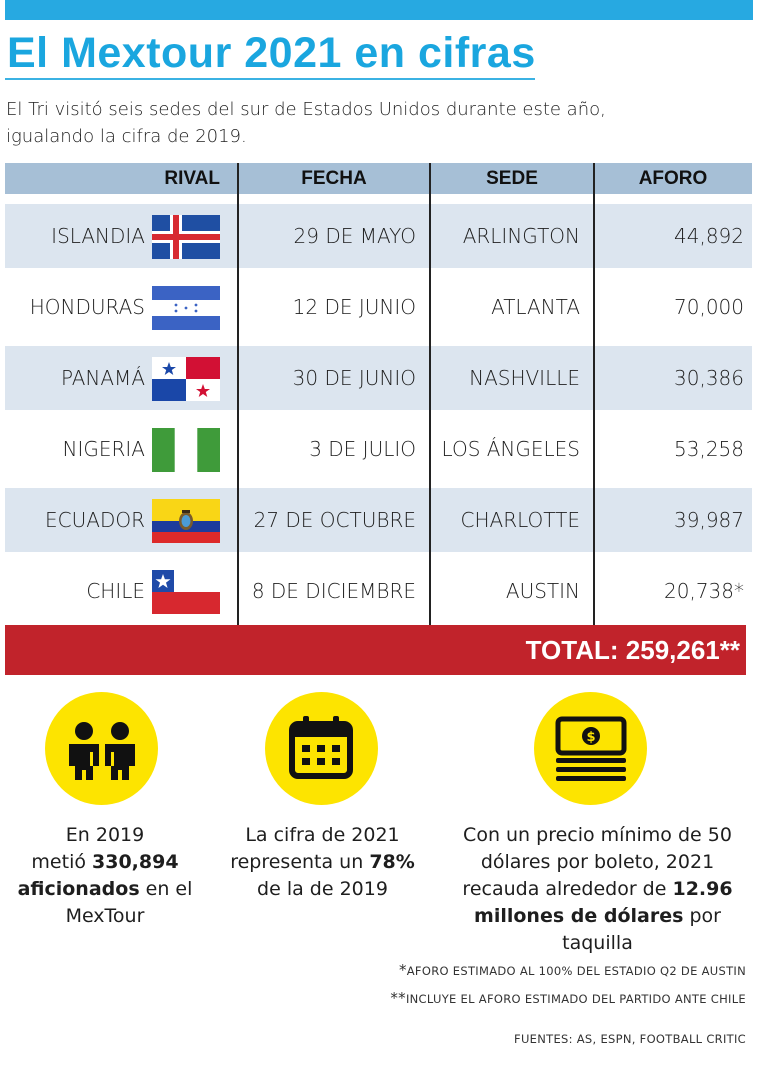 The height and width of the screenshot is (1065, 760). Describe the element at coordinates (362, 449) in the screenshot. I see `match-date: 3 DE JULIO` at that location.